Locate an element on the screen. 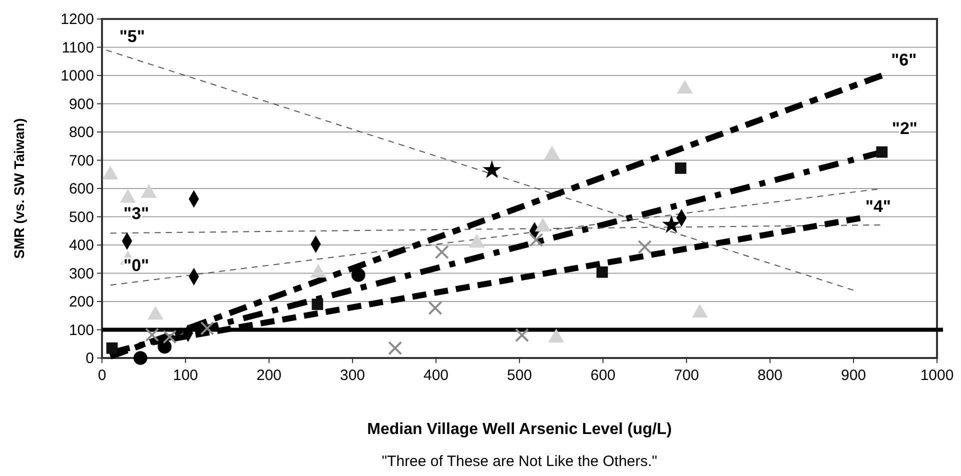 This screenshot has width=961, height=476. x-tick-label: 600 is located at coordinates (603, 375).